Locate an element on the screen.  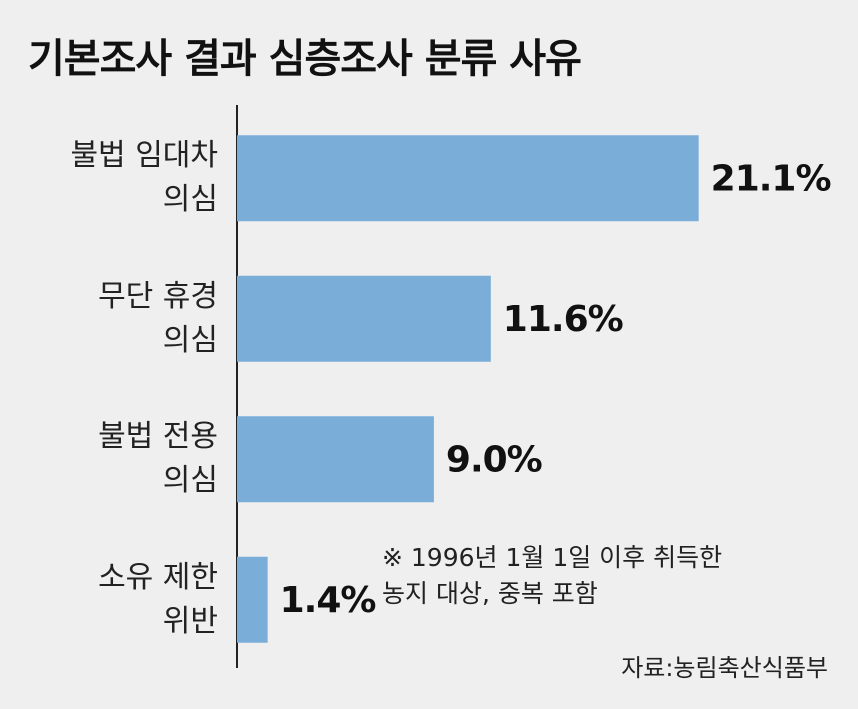
annotation: ※ 1996년 1월 1일 이후 취득한 농지 대상, 중복 포함 is located at coordinates (552, 575).